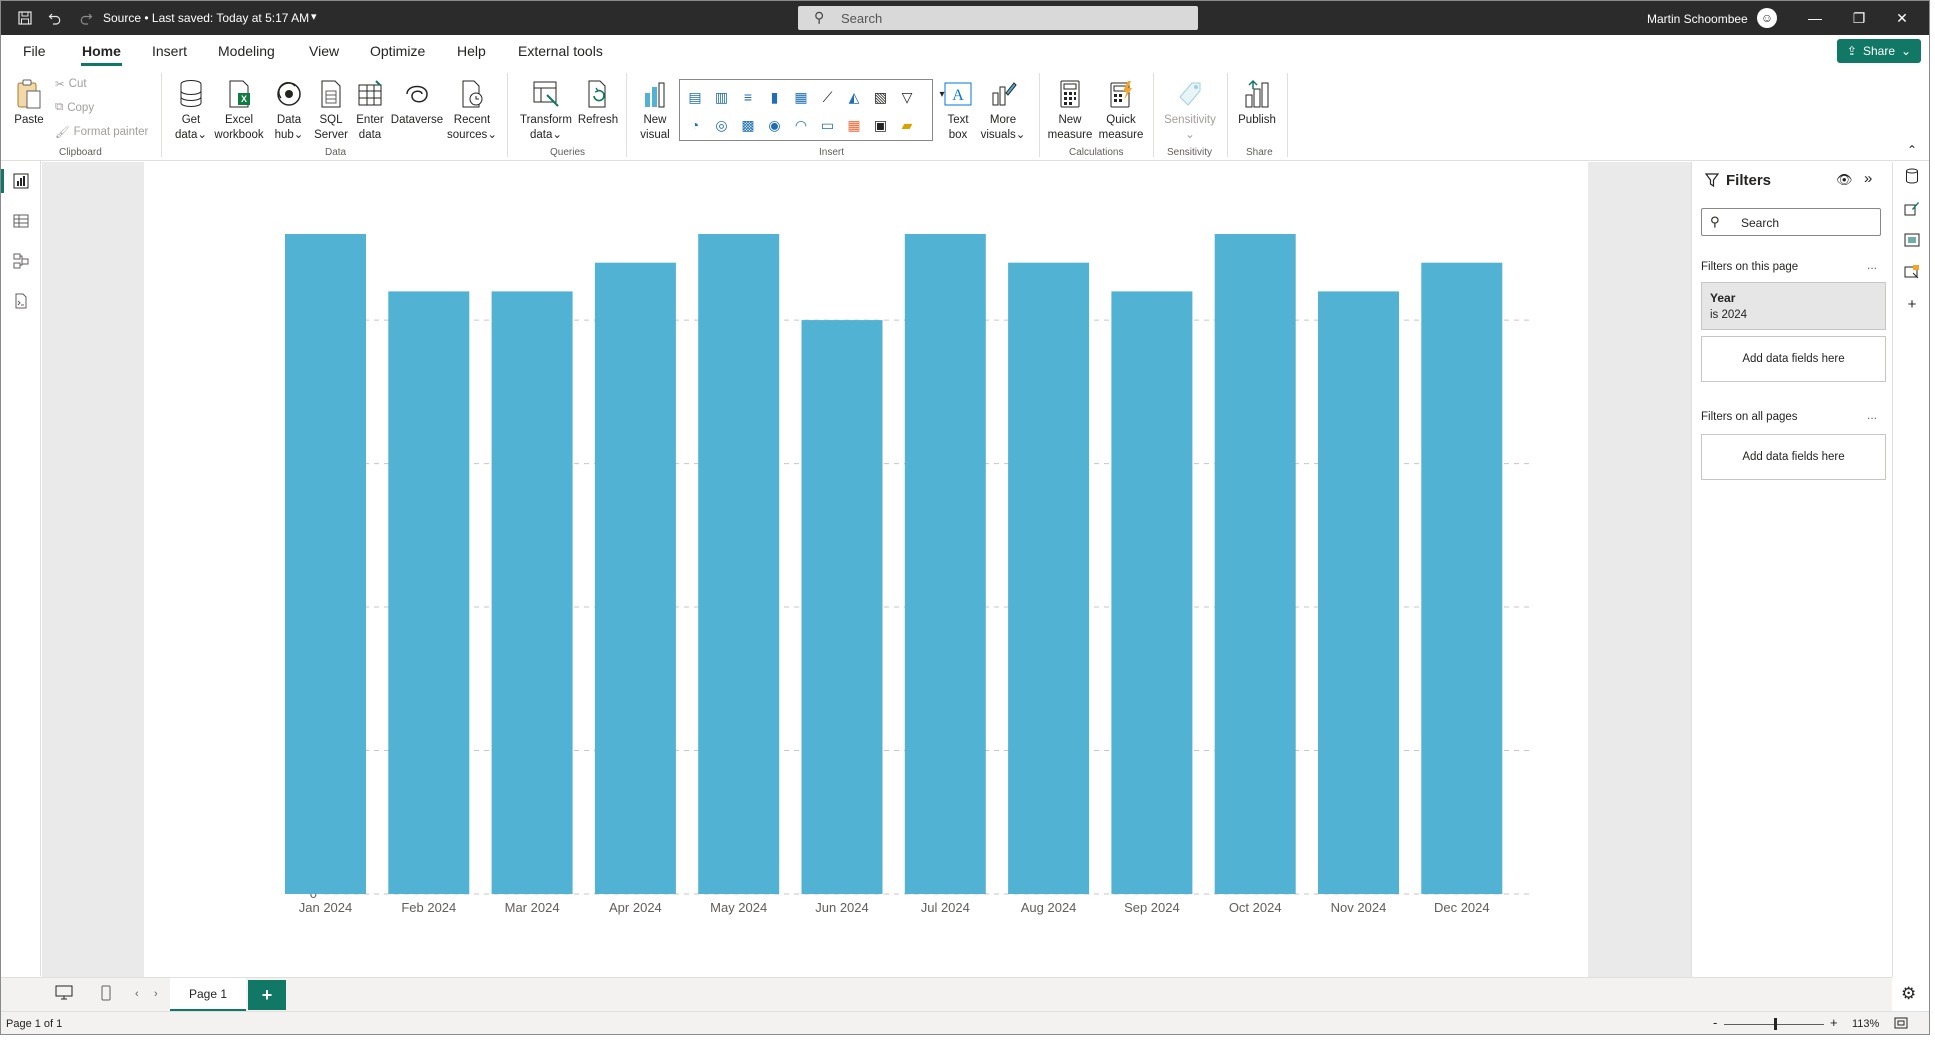 This screenshot has height=1045, width=1935. Describe the element at coordinates (191, 109) in the screenshot. I see `get-data-button: Get data⌄` at that location.